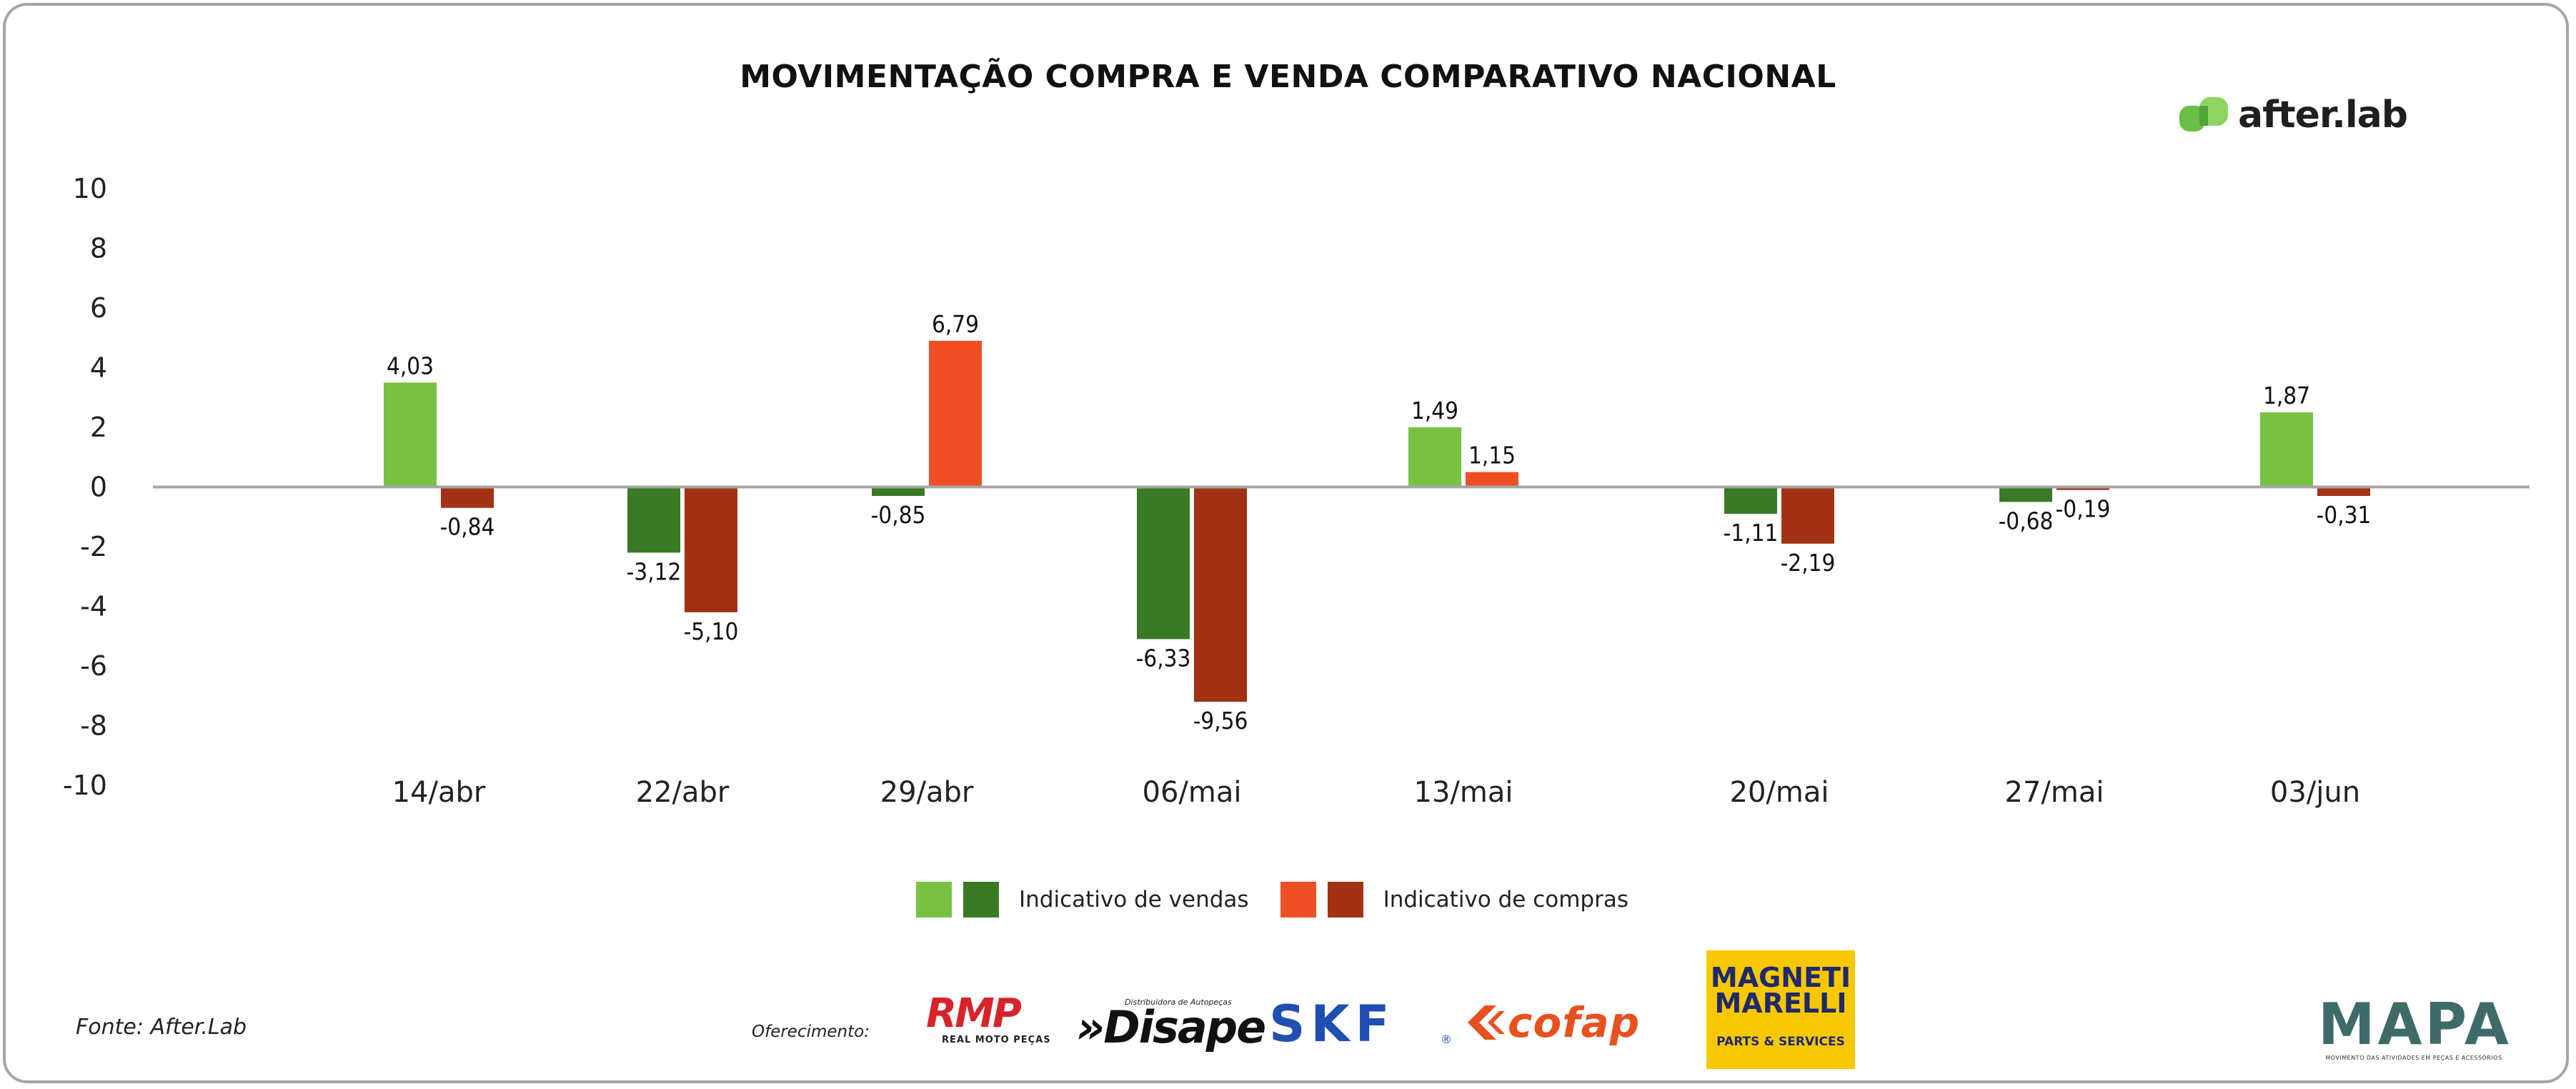  What do you see at coordinates (2344, 515) in the screenshot?
I see `data-label-compras-03-jun: -0,31` at bounding box center [2344, 515].